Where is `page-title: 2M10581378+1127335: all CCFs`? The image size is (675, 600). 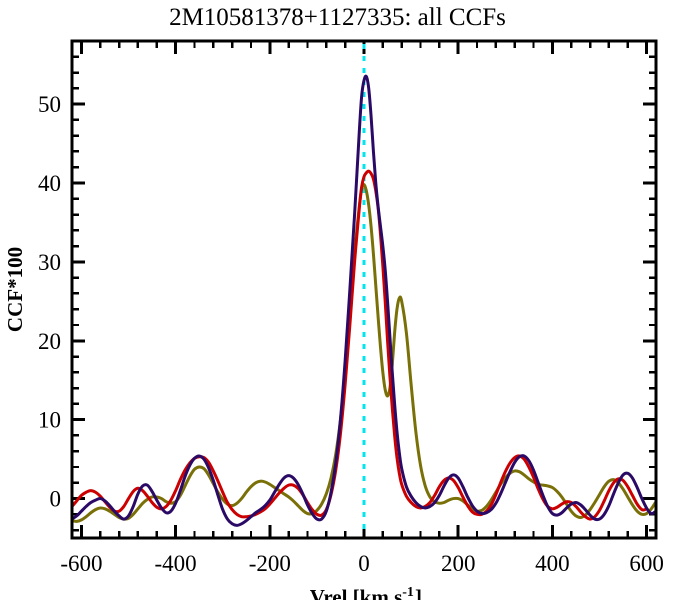 page-title: 2M10581378+1127335: all CCFs is located at coordinates (337, 17).